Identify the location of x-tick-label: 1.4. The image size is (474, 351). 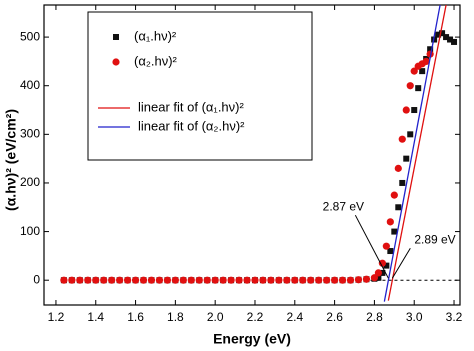
(95, 317).